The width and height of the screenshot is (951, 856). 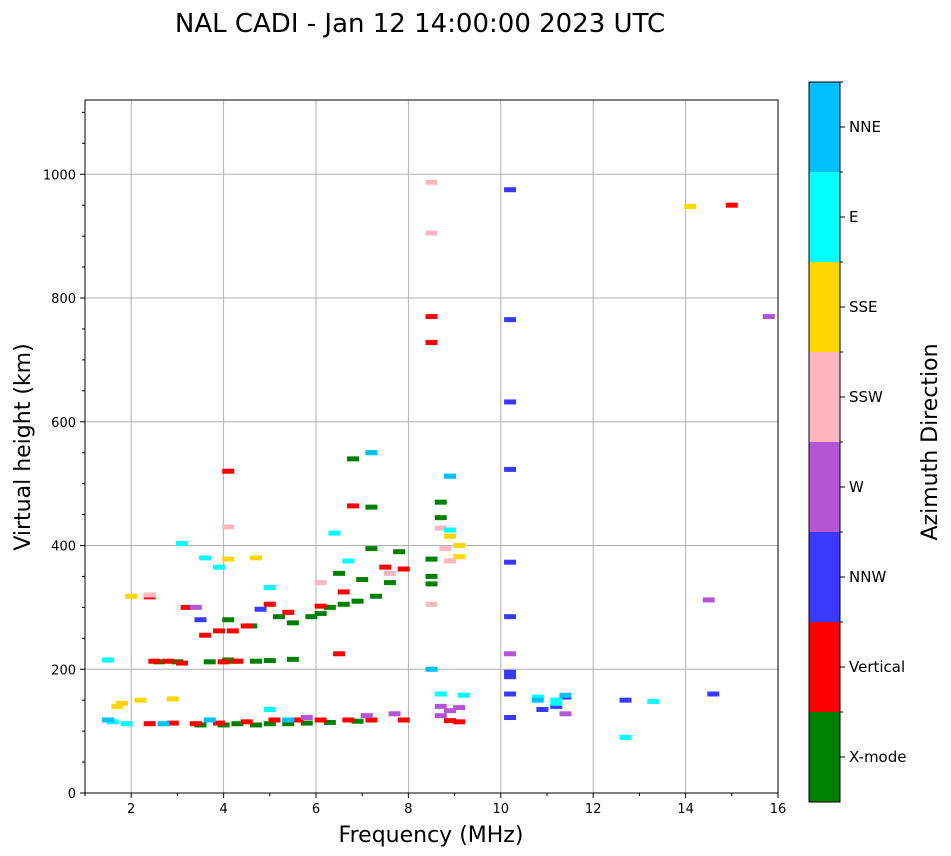 What do you see at coordinates (685, 809) in the screenshot?
I see `x-tick-label: 14` at bounding box center [685, 809].